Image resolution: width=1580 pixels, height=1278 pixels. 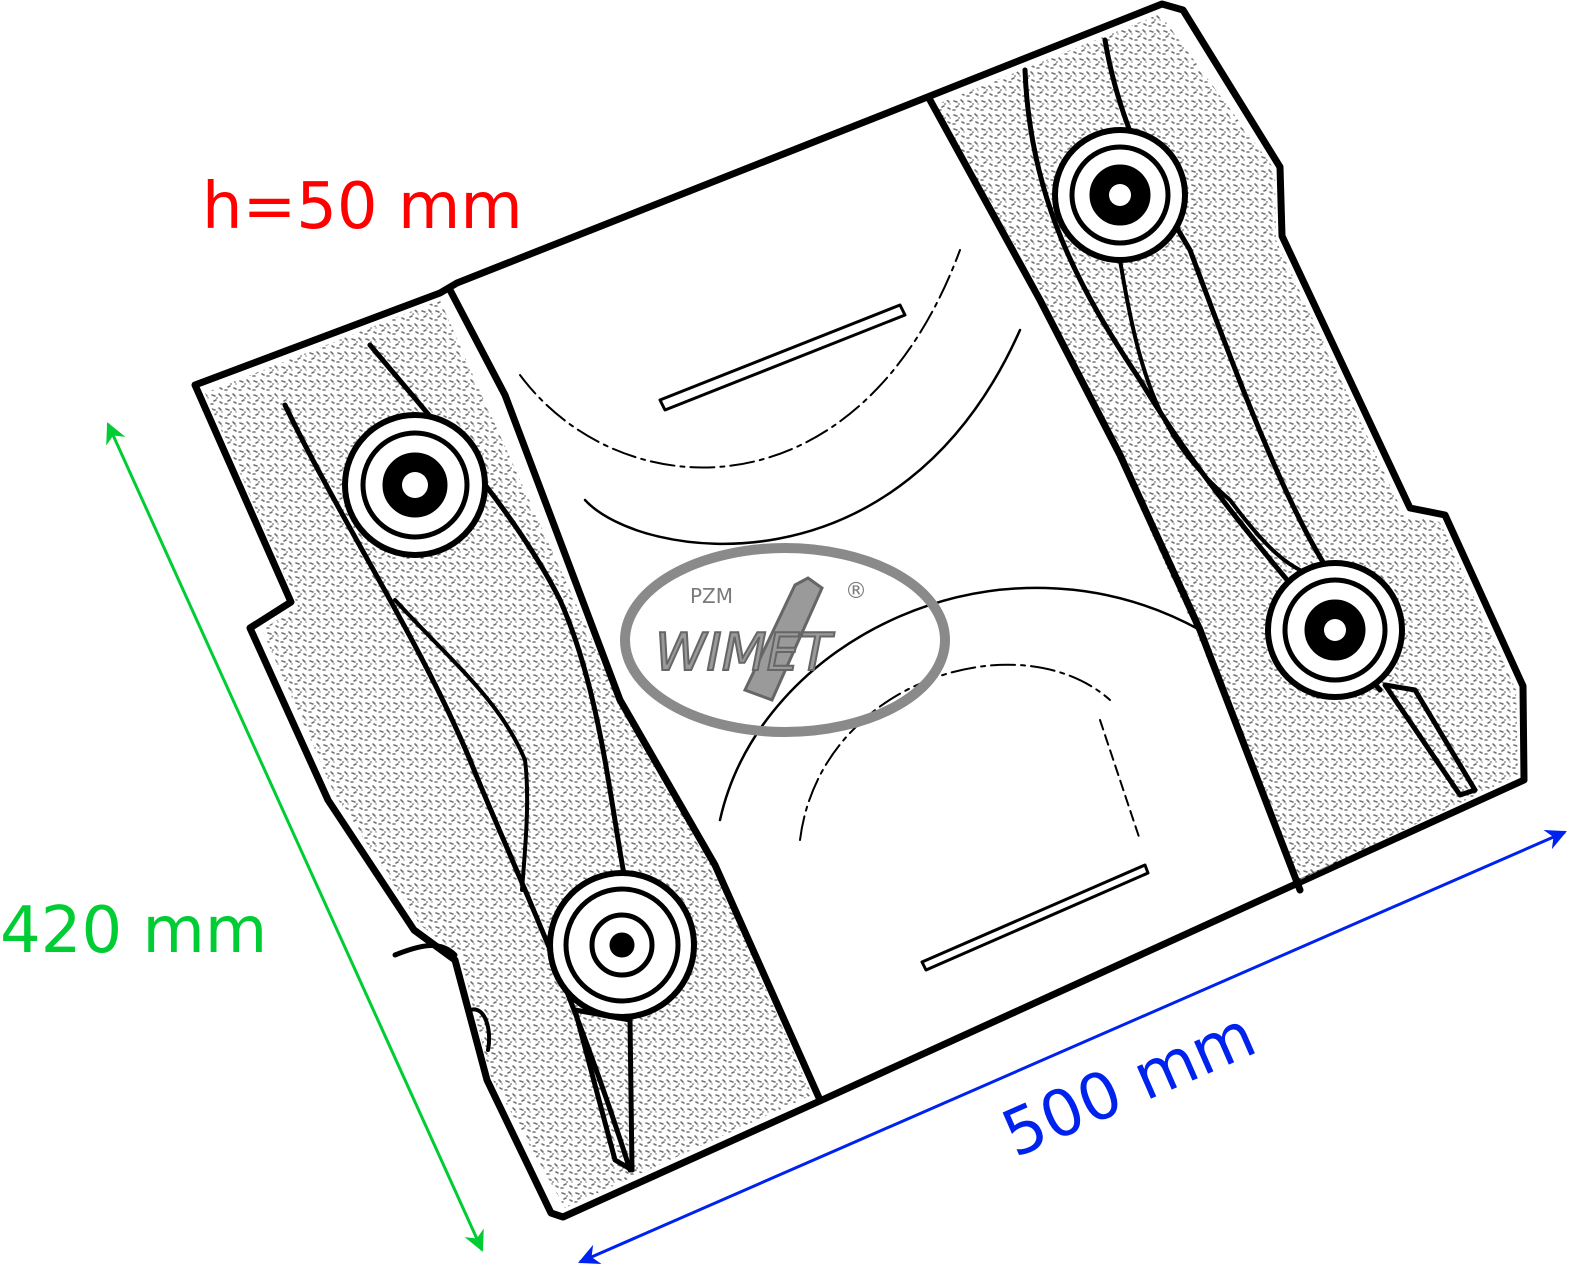 I want to click on logo-tool-icon, so click(x=783, y=639).